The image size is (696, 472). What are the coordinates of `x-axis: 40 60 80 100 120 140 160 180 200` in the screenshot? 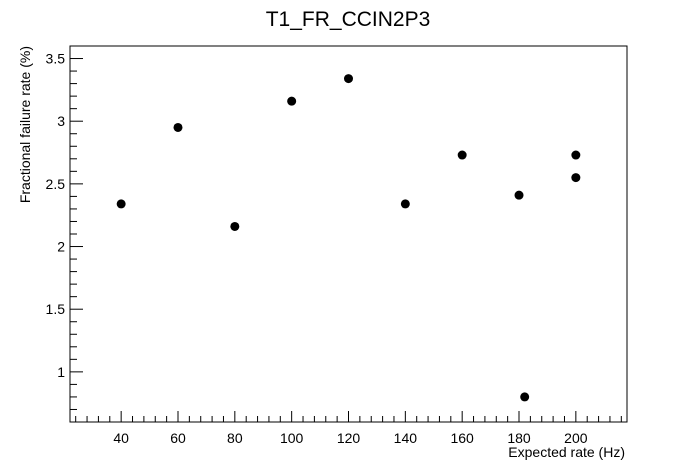 It's located at (348, 428).